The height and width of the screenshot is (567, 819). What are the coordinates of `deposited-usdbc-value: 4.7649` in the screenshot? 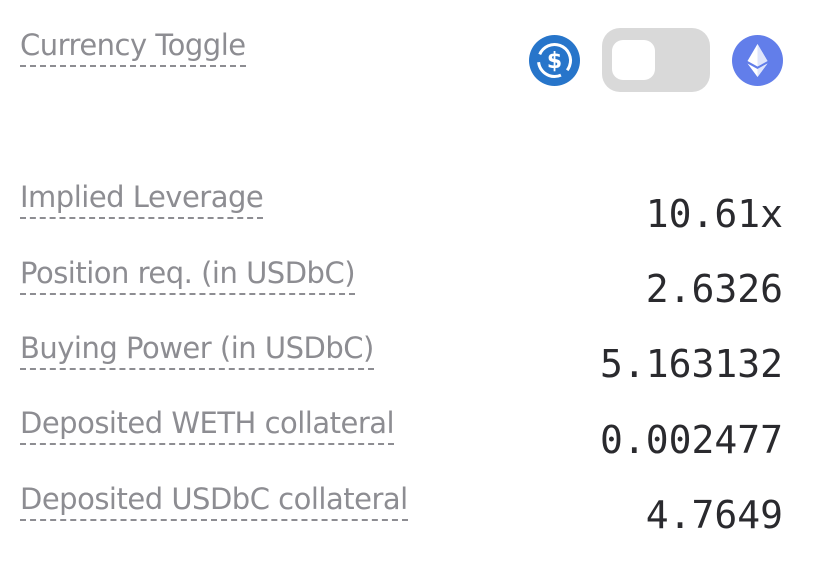 It's located at (714, 515).